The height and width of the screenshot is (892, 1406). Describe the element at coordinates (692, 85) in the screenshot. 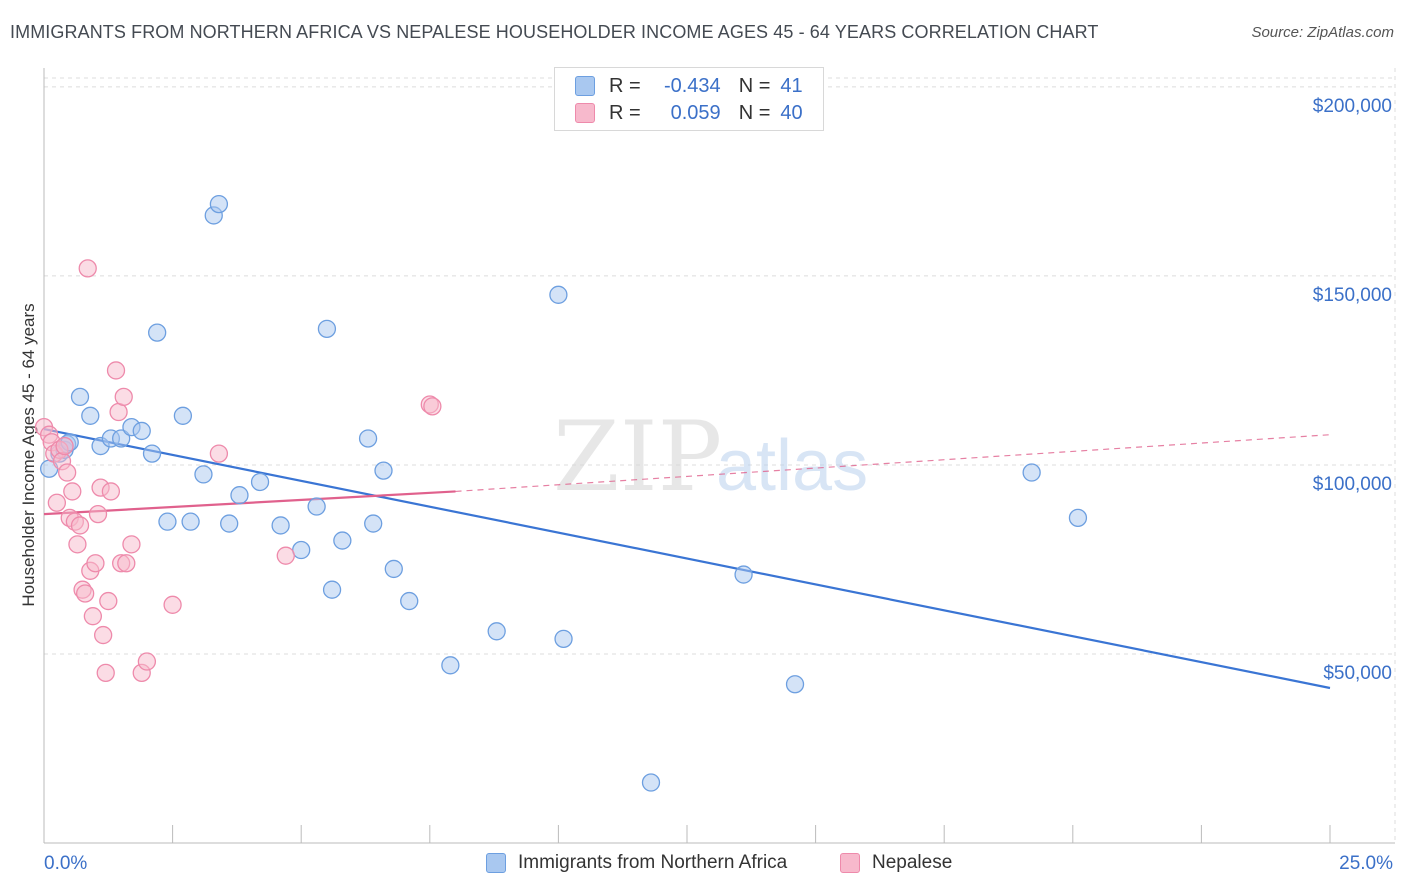

I see `r-value: -0.434` at that location.